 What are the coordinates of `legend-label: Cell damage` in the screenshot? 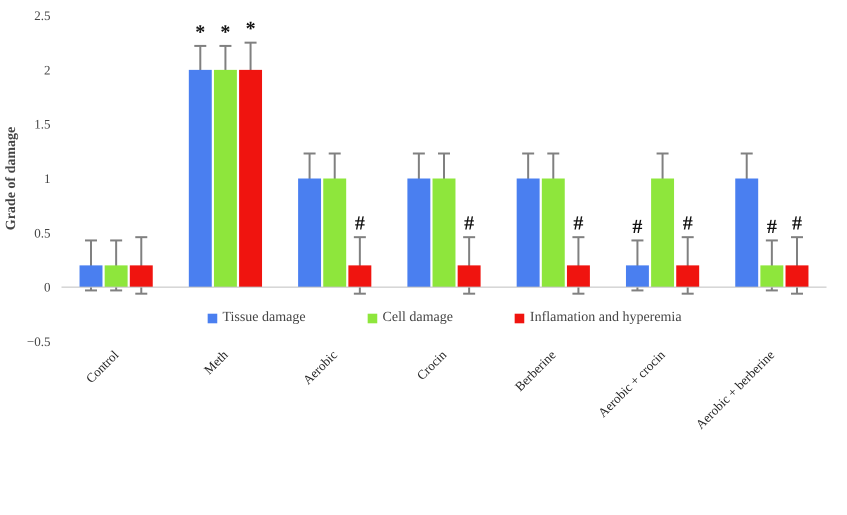 It's located at (417, 318).